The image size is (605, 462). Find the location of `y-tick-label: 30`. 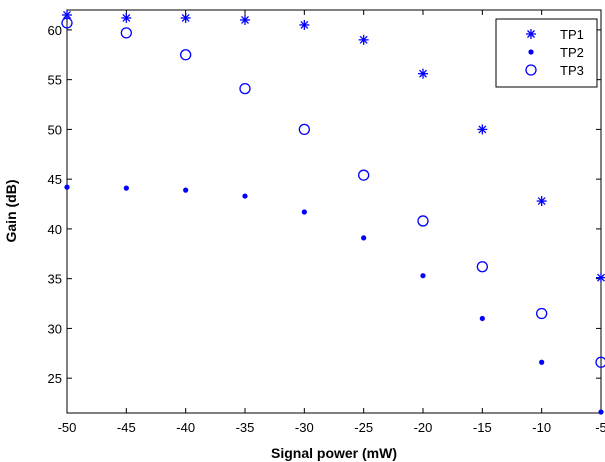

y-tick-label: 30 is located at coordinates (55, 328).